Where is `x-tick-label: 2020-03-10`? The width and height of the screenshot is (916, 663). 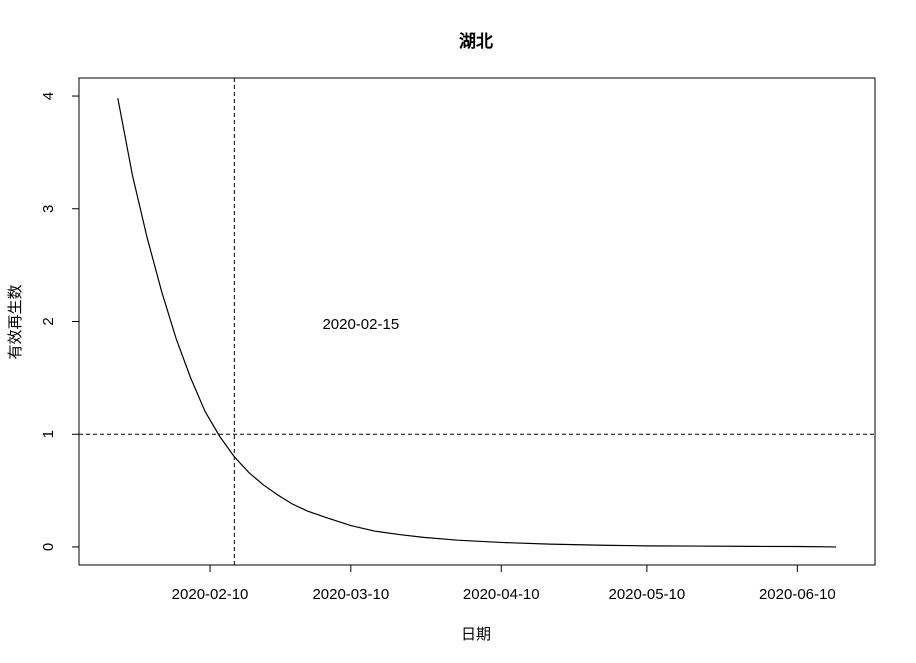
x-tick-label: 2020-03-10 is located at coordinates (350, 594).